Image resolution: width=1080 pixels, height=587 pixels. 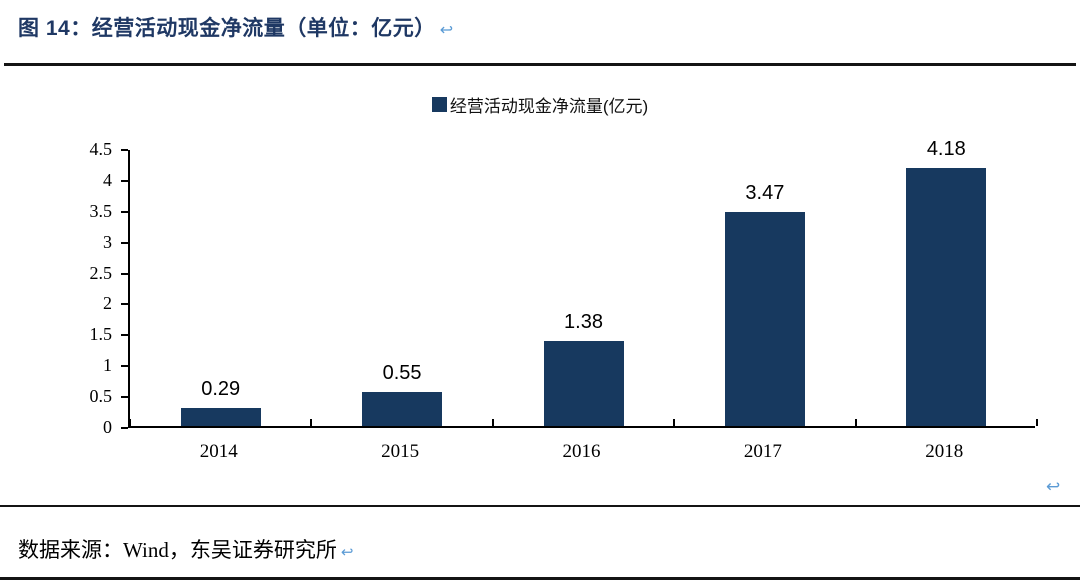 I want to click on bar-value-label: 0.29, so click(x=221, y=389).